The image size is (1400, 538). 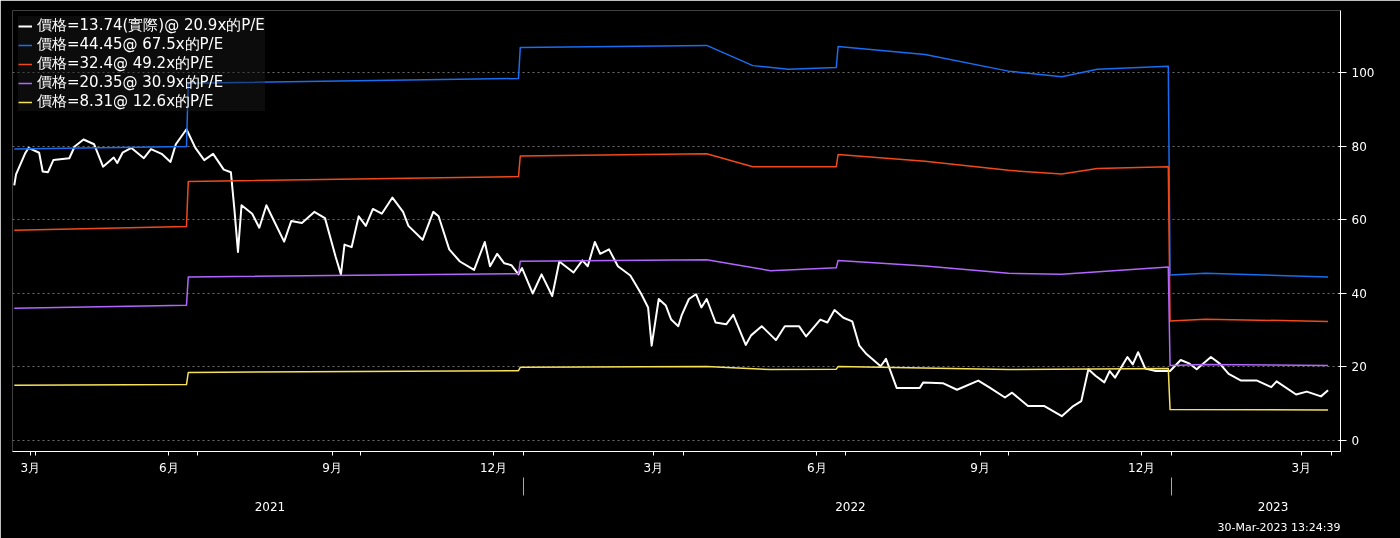 What do you see at coordinates (1273, 506) in the screenshot?
I see `x2-tick-label: 2023` at bounding box center [1273, 506].